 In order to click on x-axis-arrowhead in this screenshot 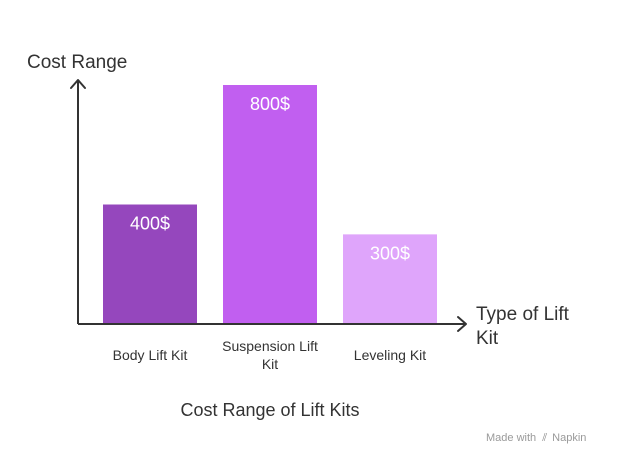, I will do `click(462, 324)`.